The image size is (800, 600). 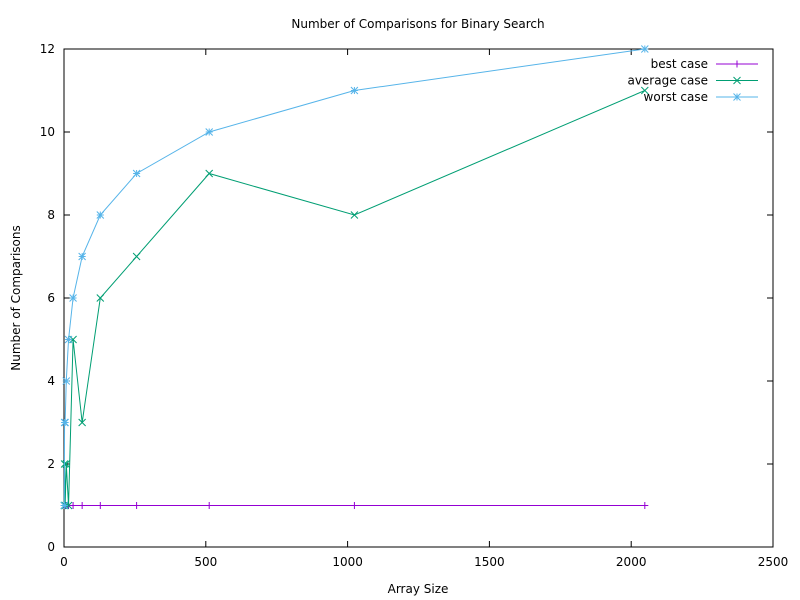 What do you see at coordinates (51, 298) in the screenshot?
I see `y-tick-label: 6` at bounding box center [51, 298].